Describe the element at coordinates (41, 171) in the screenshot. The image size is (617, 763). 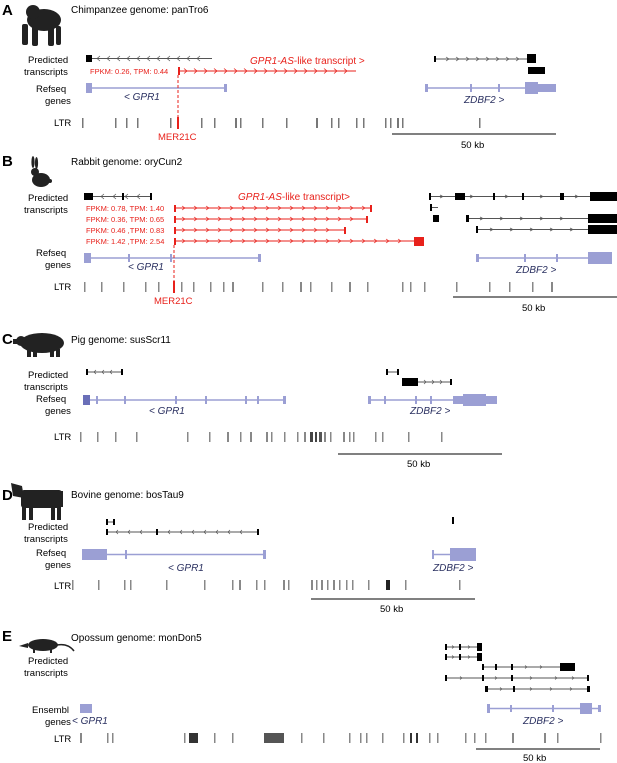
I see `rabbit-icon` at that location.